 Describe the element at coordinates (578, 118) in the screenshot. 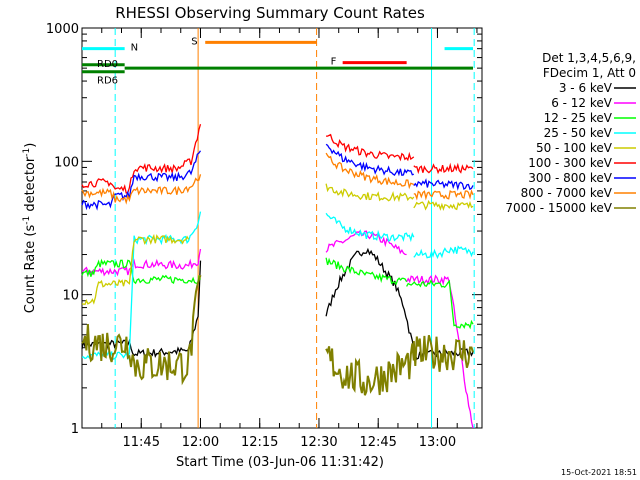

I see `legend-item-label: 12 - 25 keV` at that location.